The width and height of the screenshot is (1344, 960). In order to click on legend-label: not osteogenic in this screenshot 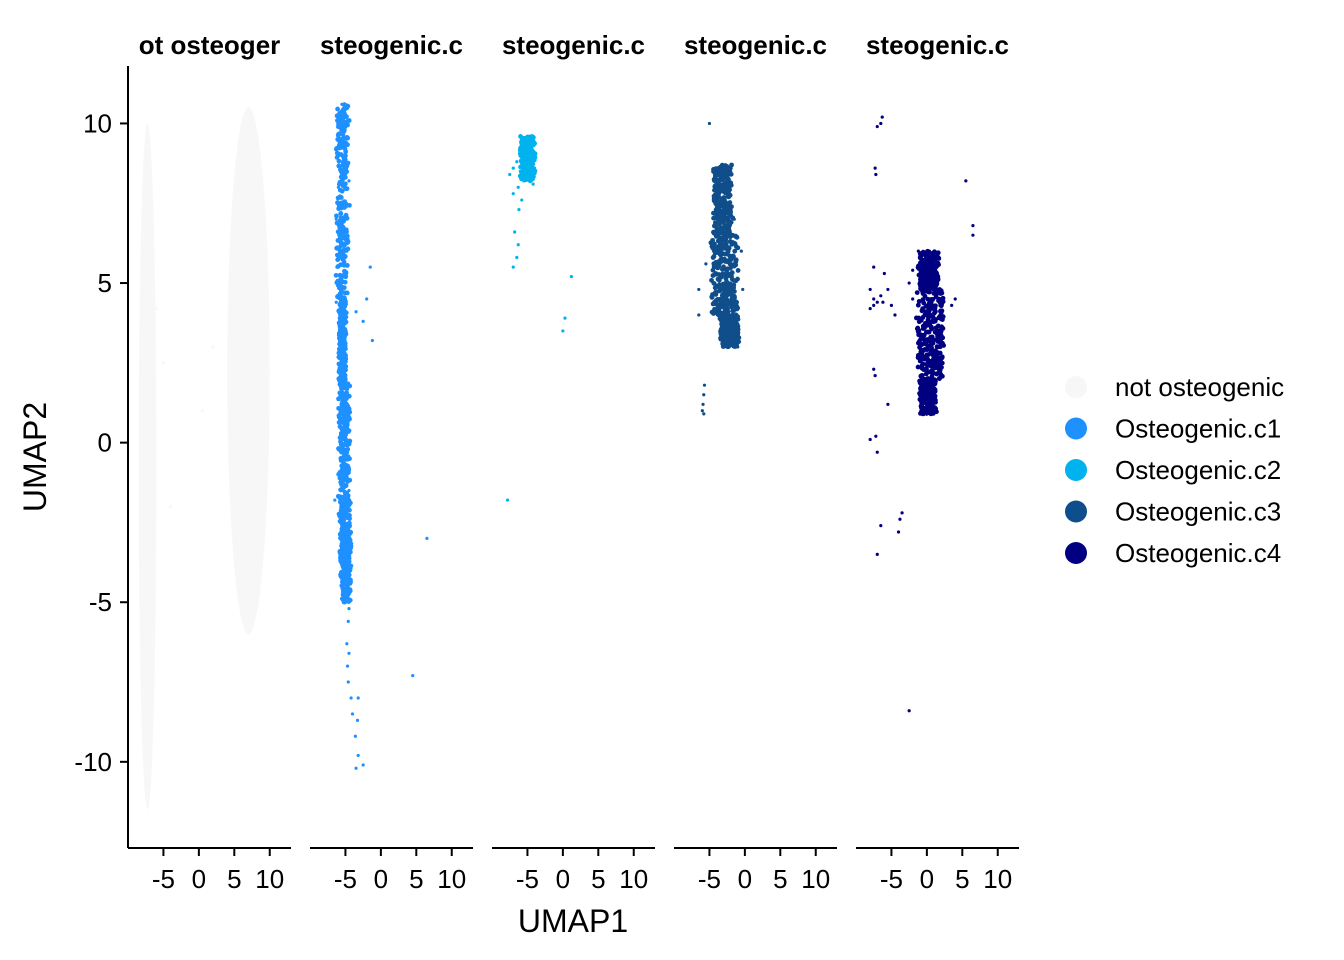, I will do `click(1199, 387)`.